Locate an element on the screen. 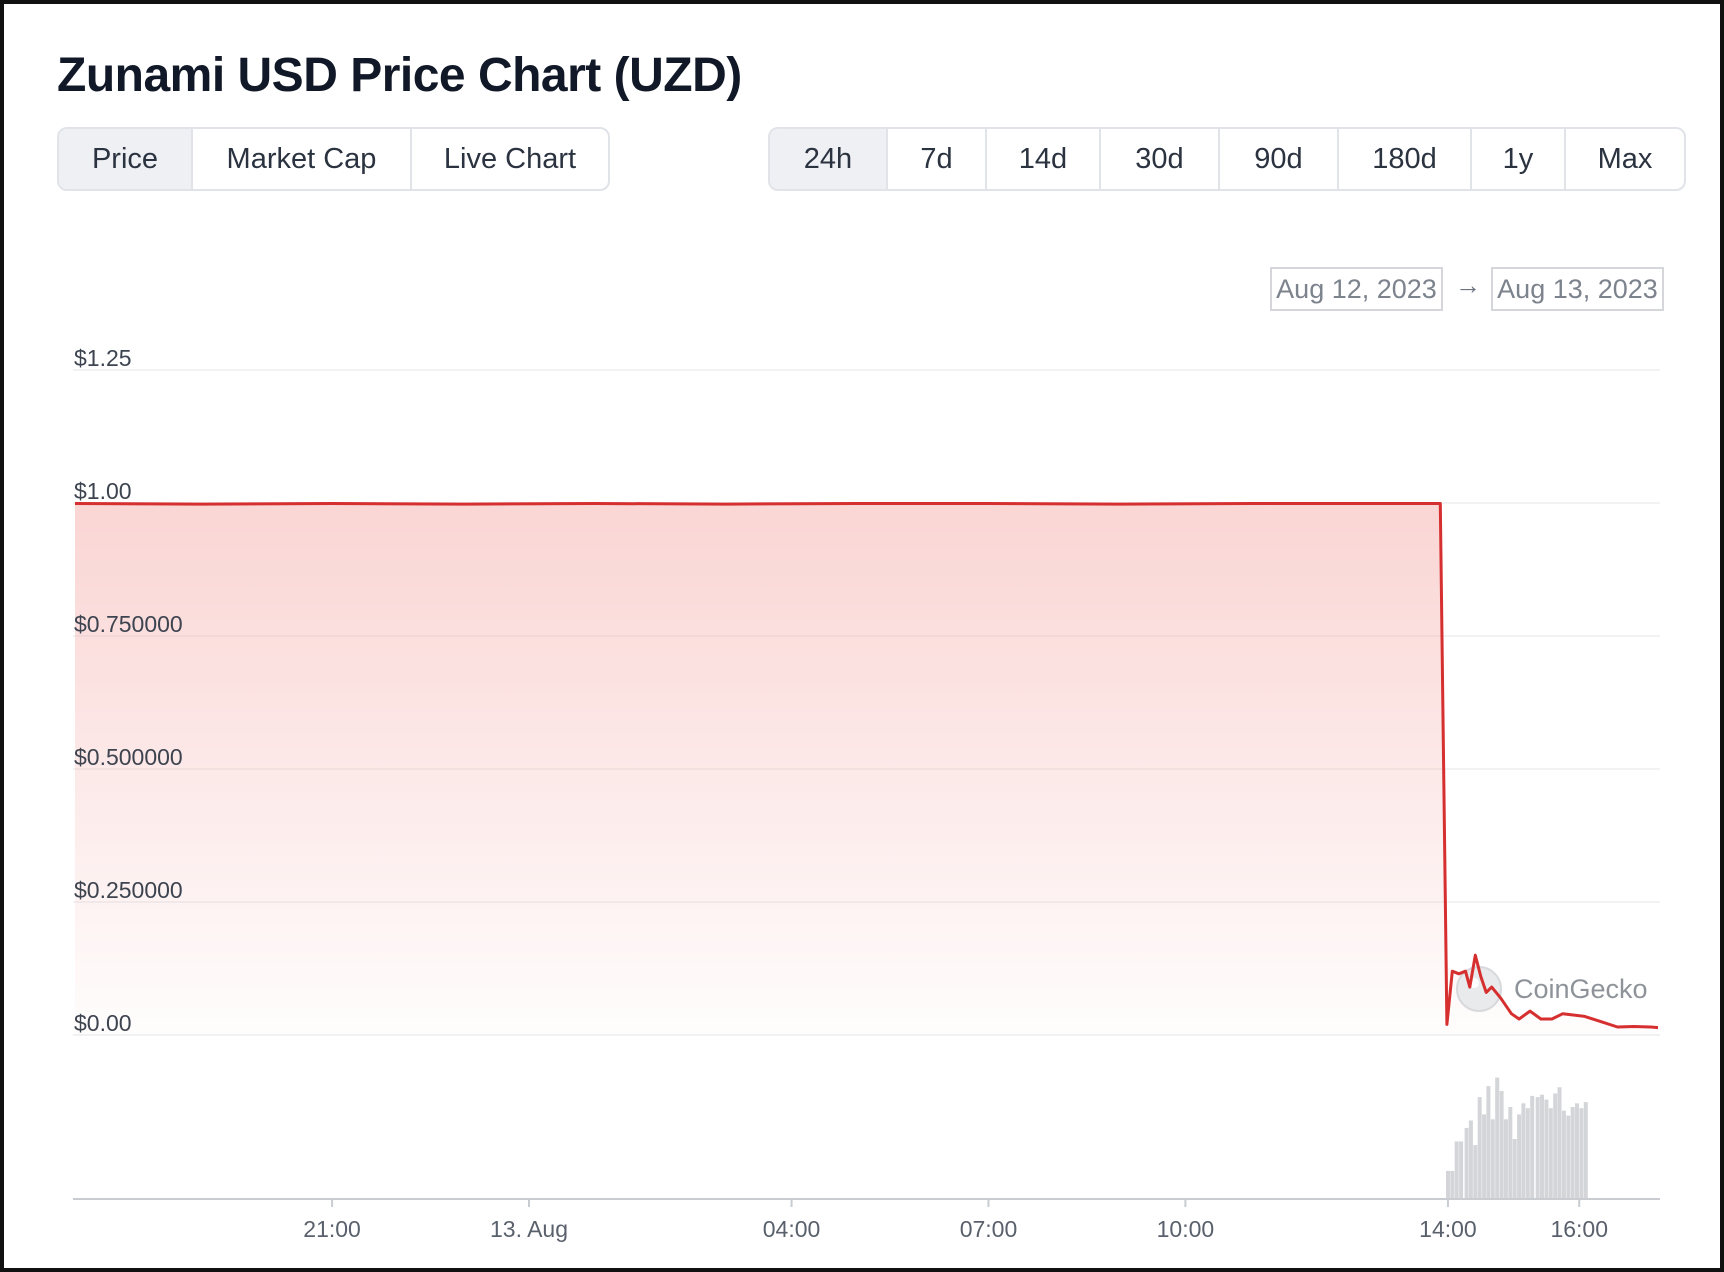 This screenshot has height=1272, width=1724. y-tick-label: $0.250000 is located at coordinates (128, 890).